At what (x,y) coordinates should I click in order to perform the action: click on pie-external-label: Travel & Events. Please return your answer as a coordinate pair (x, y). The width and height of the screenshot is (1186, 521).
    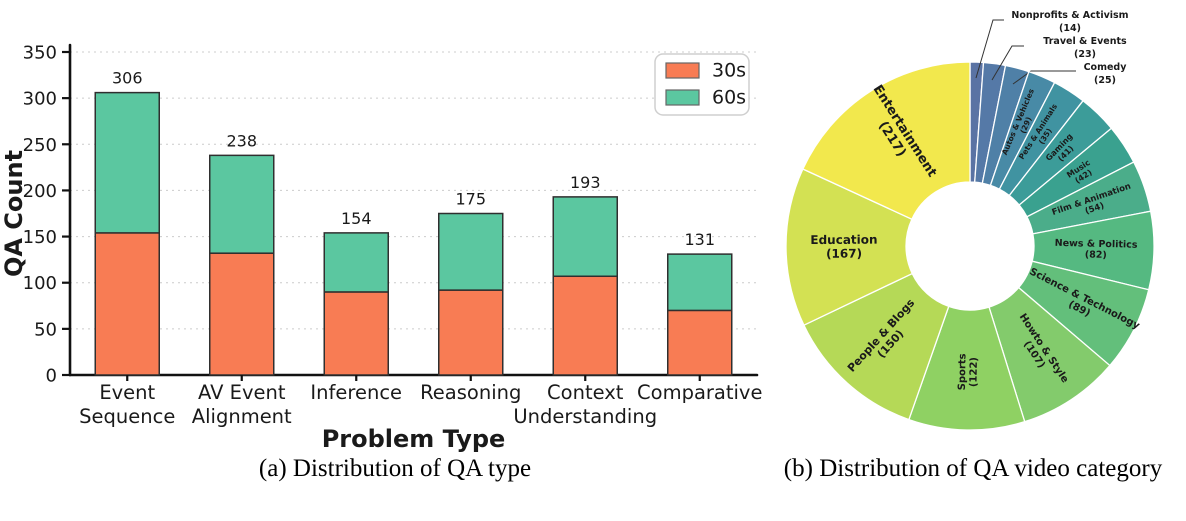
    Looking at the image, I should click on (1085, 41).